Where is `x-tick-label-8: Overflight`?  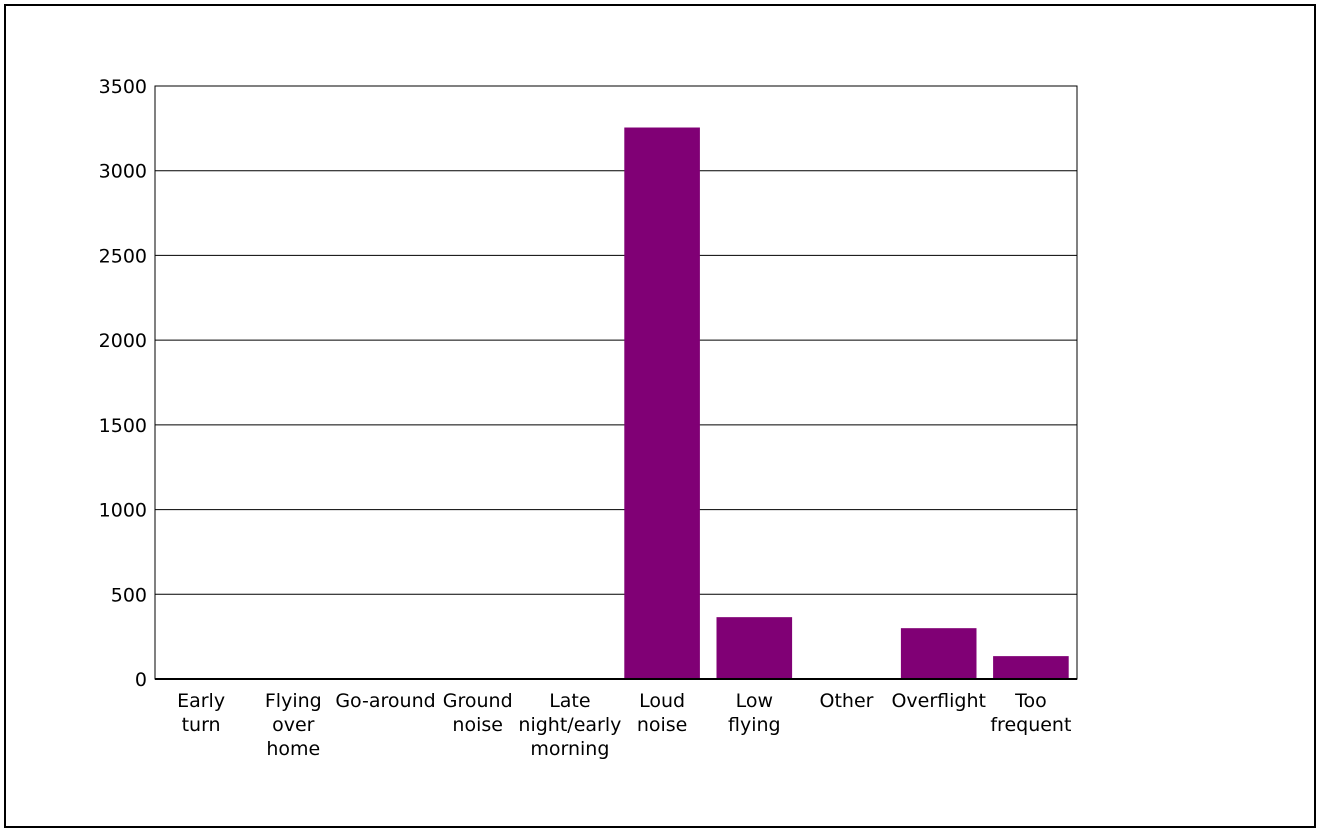 x-tick-label-8: Overflight is located at coordinates (938, 701).